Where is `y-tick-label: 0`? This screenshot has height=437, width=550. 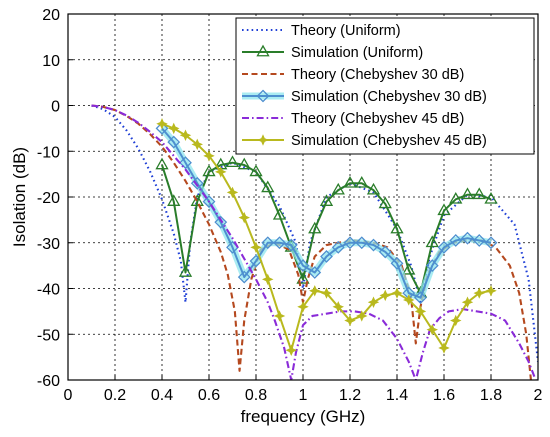
y-tick-label: 0 is located at coordinates (55, 107).